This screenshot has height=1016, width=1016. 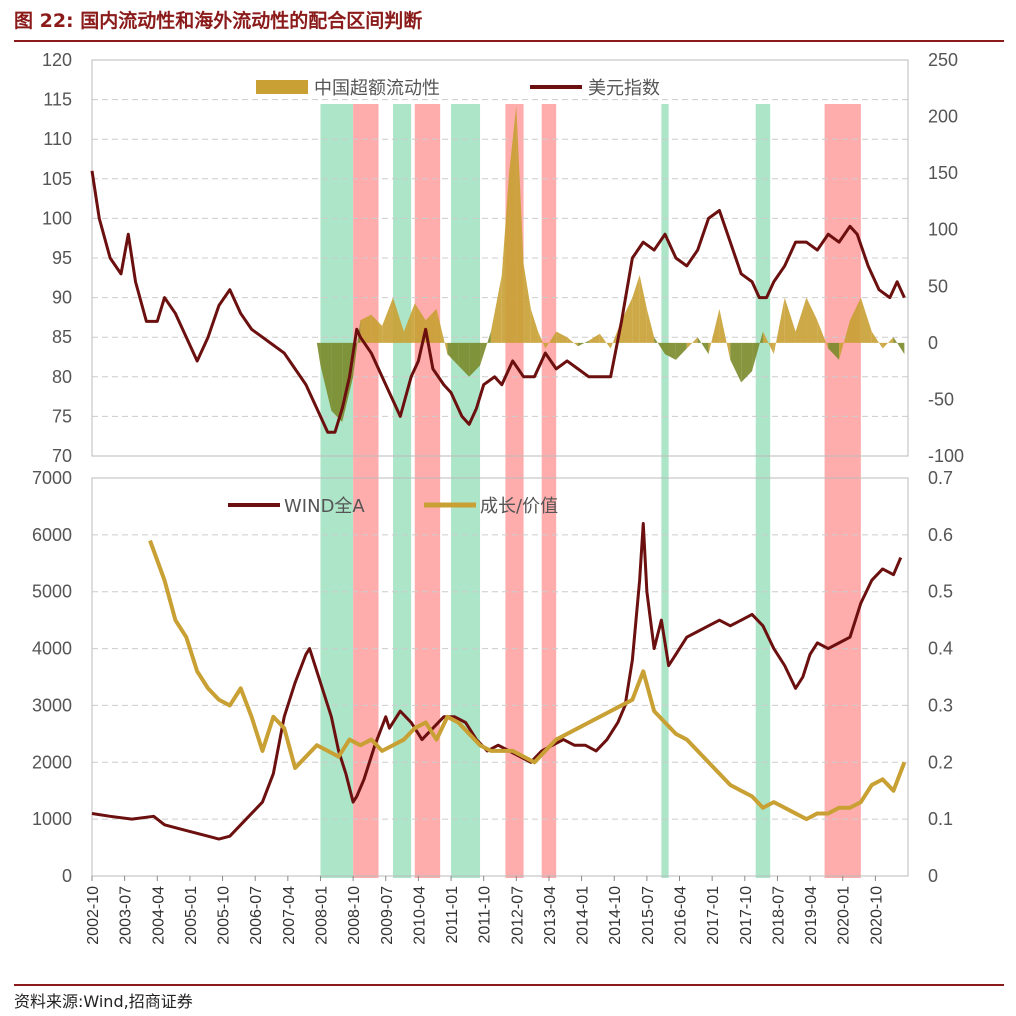 What do you see at coordinates (321, 915) in the screenshot?
I see `x-tick-label: 2008-01` at bounding box center [321, 915].